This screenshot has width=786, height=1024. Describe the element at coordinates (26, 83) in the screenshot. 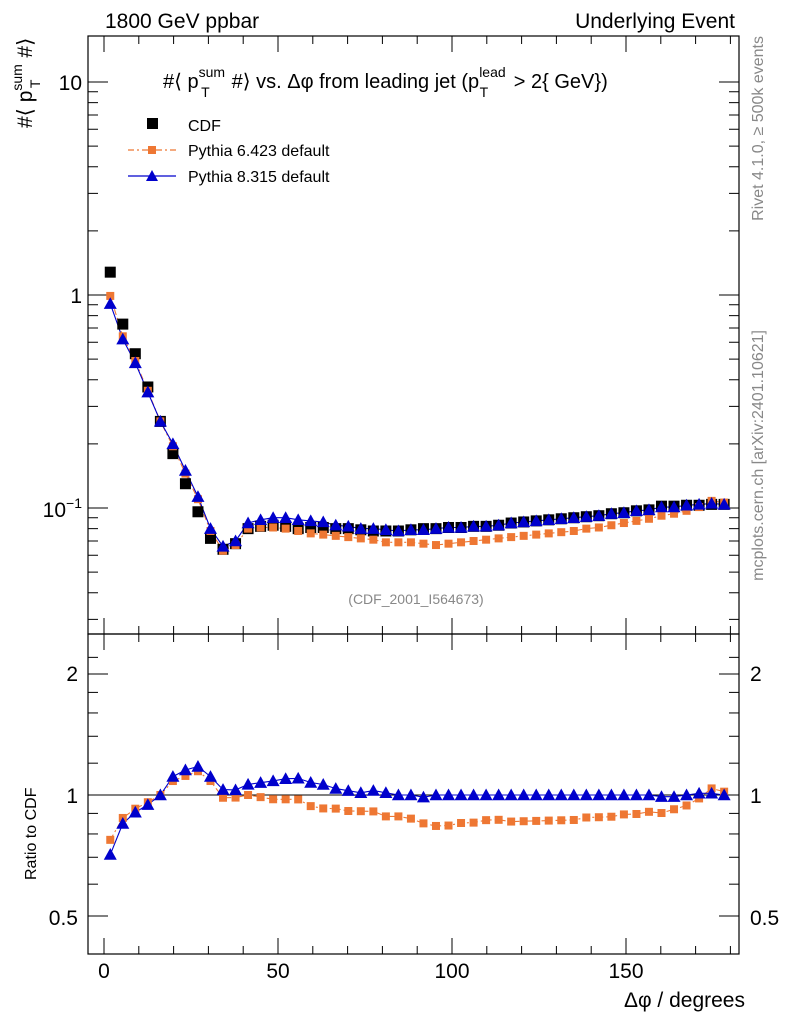

I see `y-axis-label: #⟨ psum T#⟩` at that location.